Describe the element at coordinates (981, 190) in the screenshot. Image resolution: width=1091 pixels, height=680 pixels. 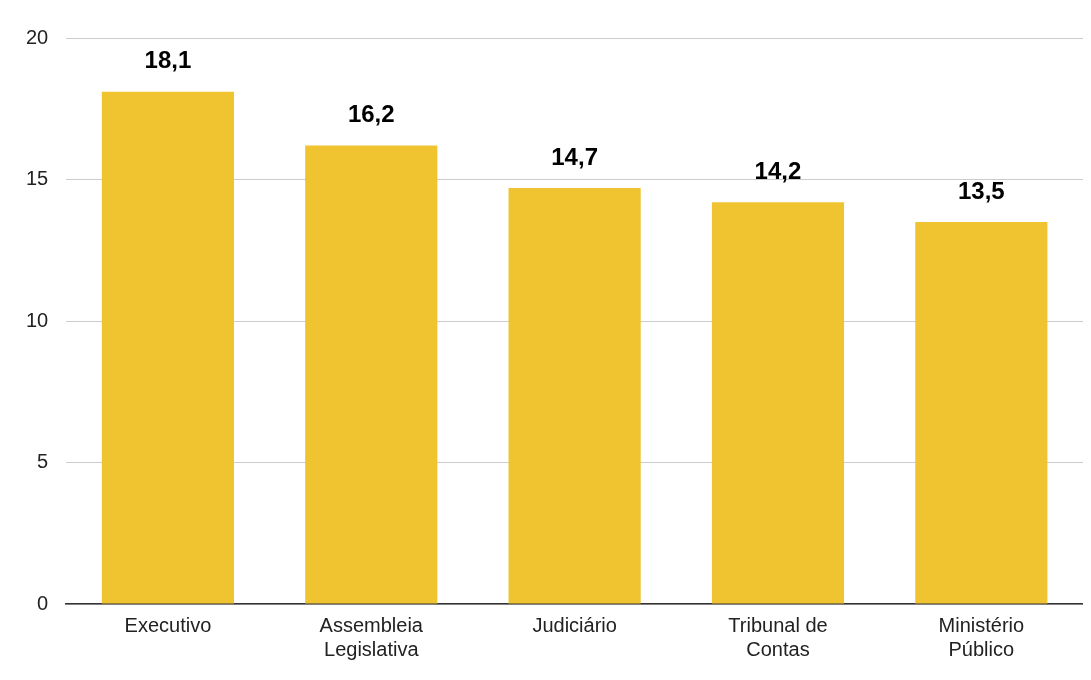
I see `data-label: 13,5` at that location.